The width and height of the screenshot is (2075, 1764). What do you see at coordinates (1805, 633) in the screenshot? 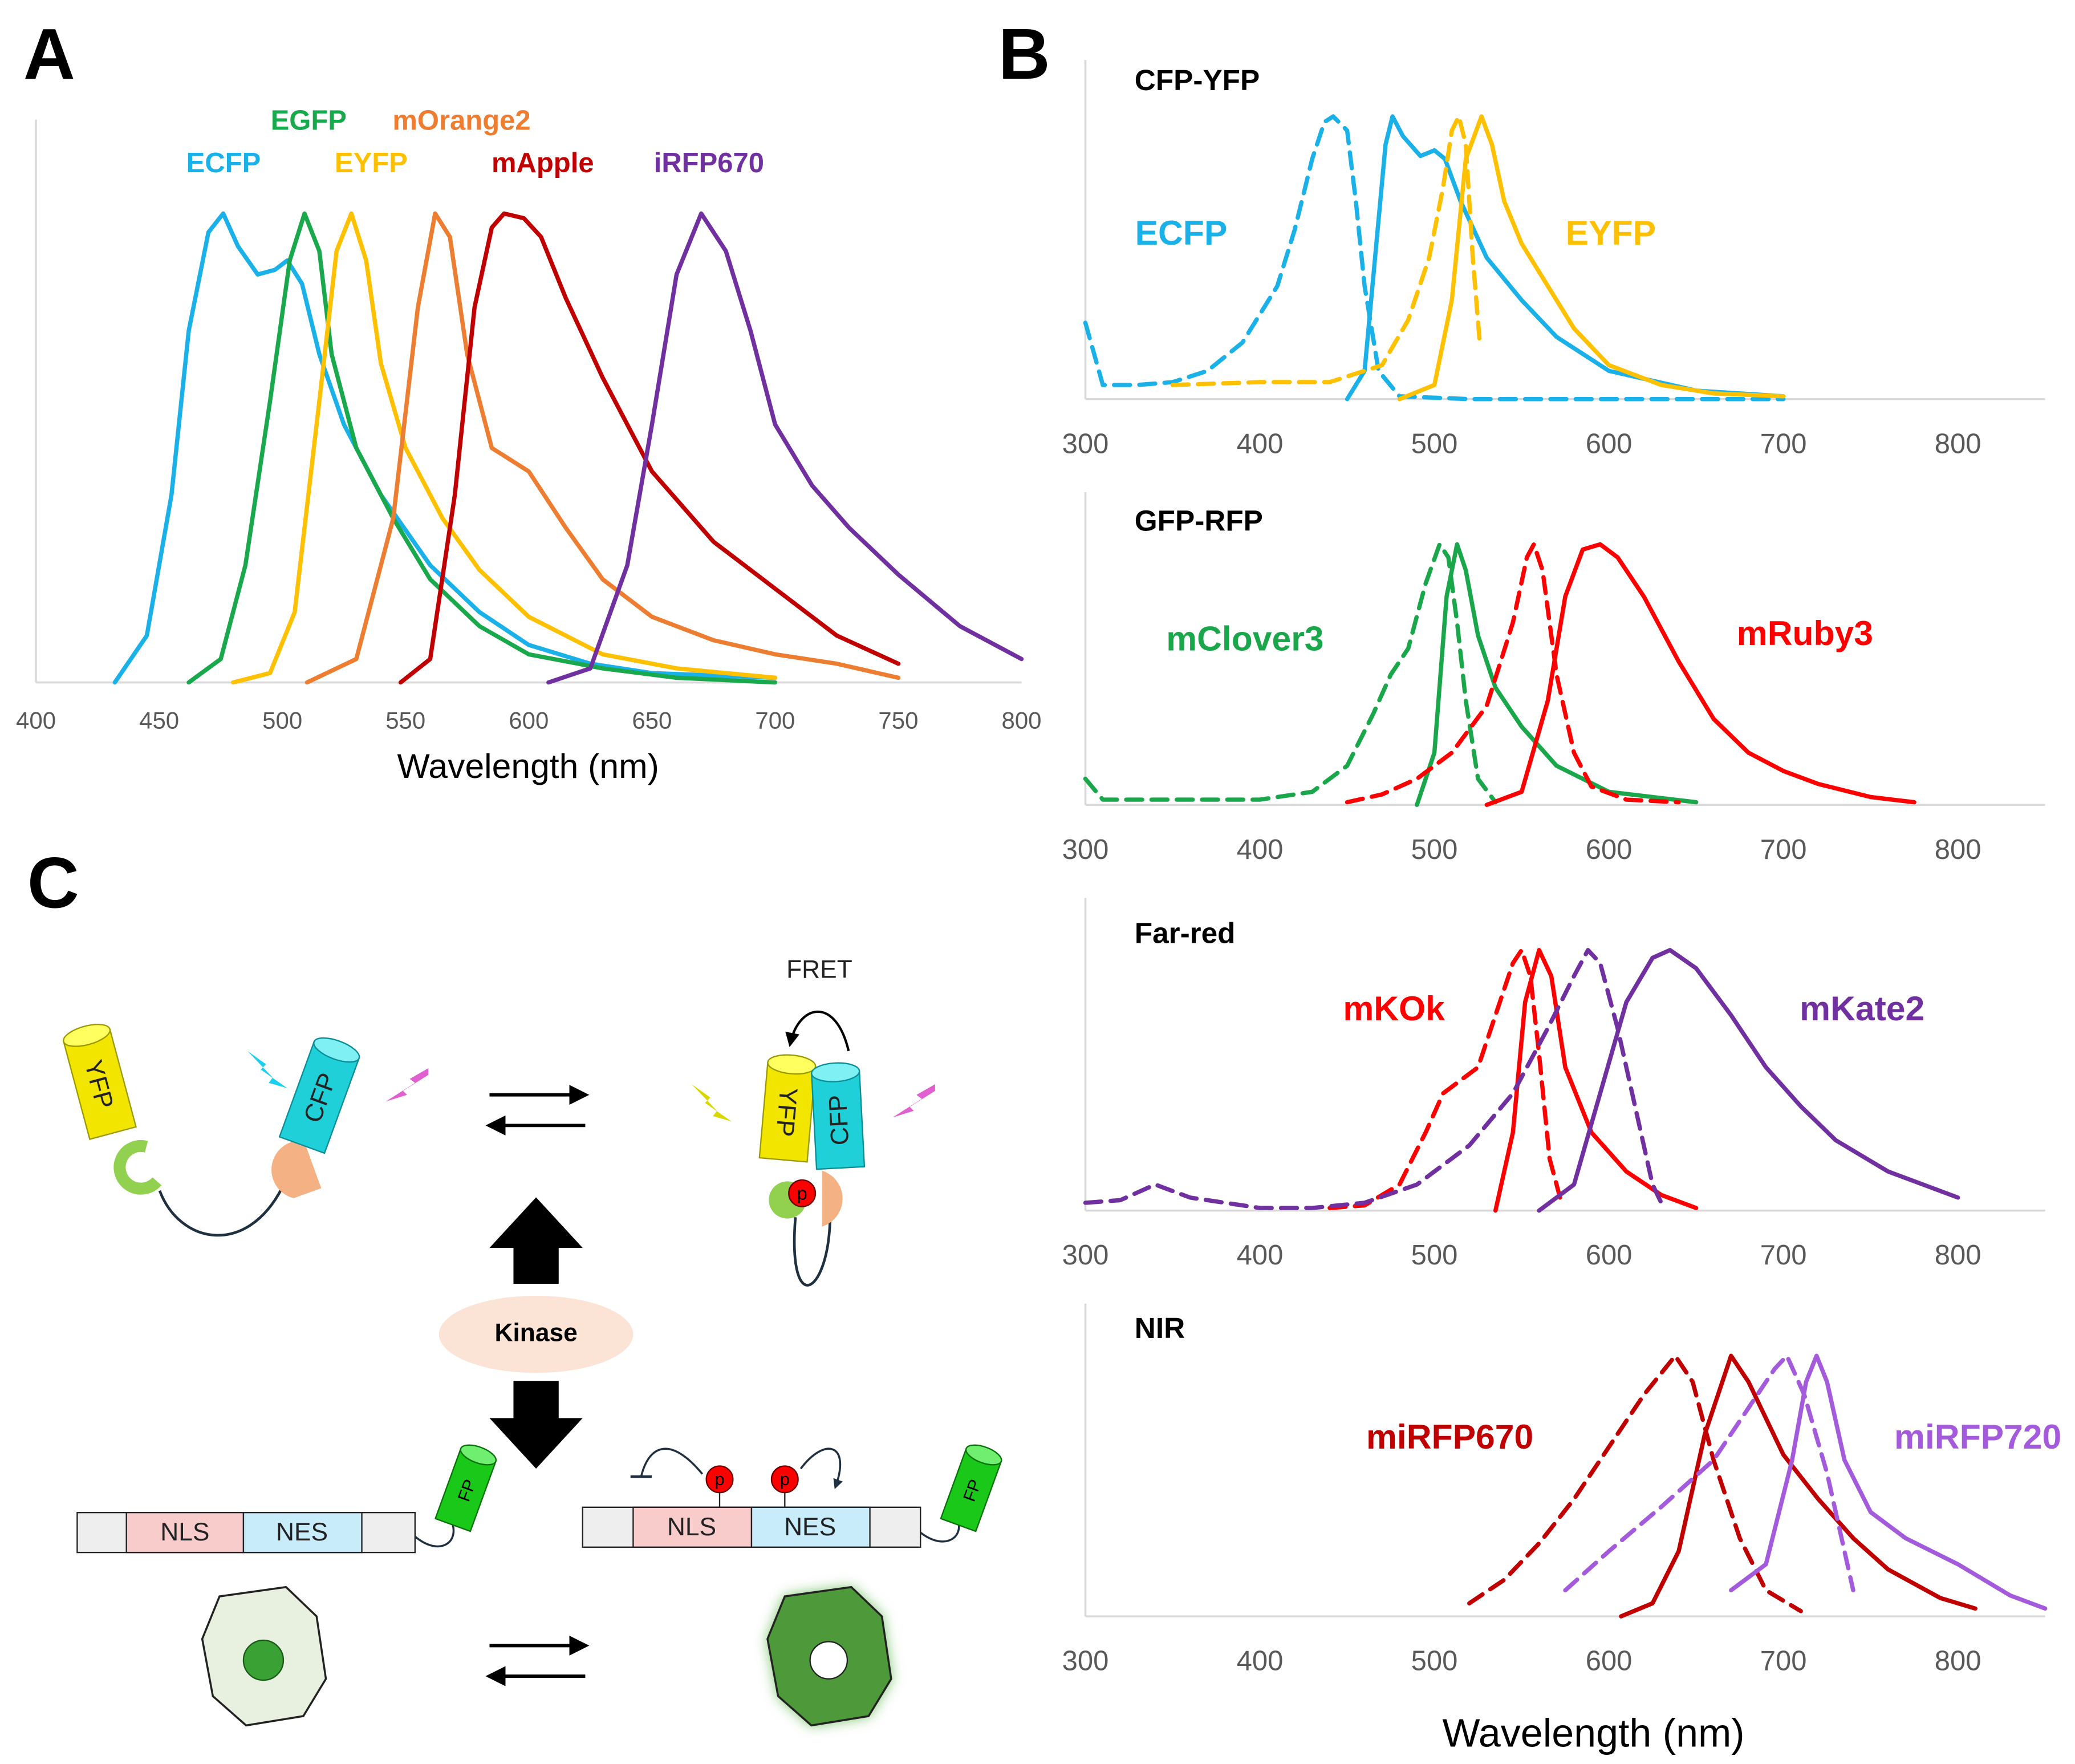
I see `series-label: mRuby3` at bounding box center [1805, 633].